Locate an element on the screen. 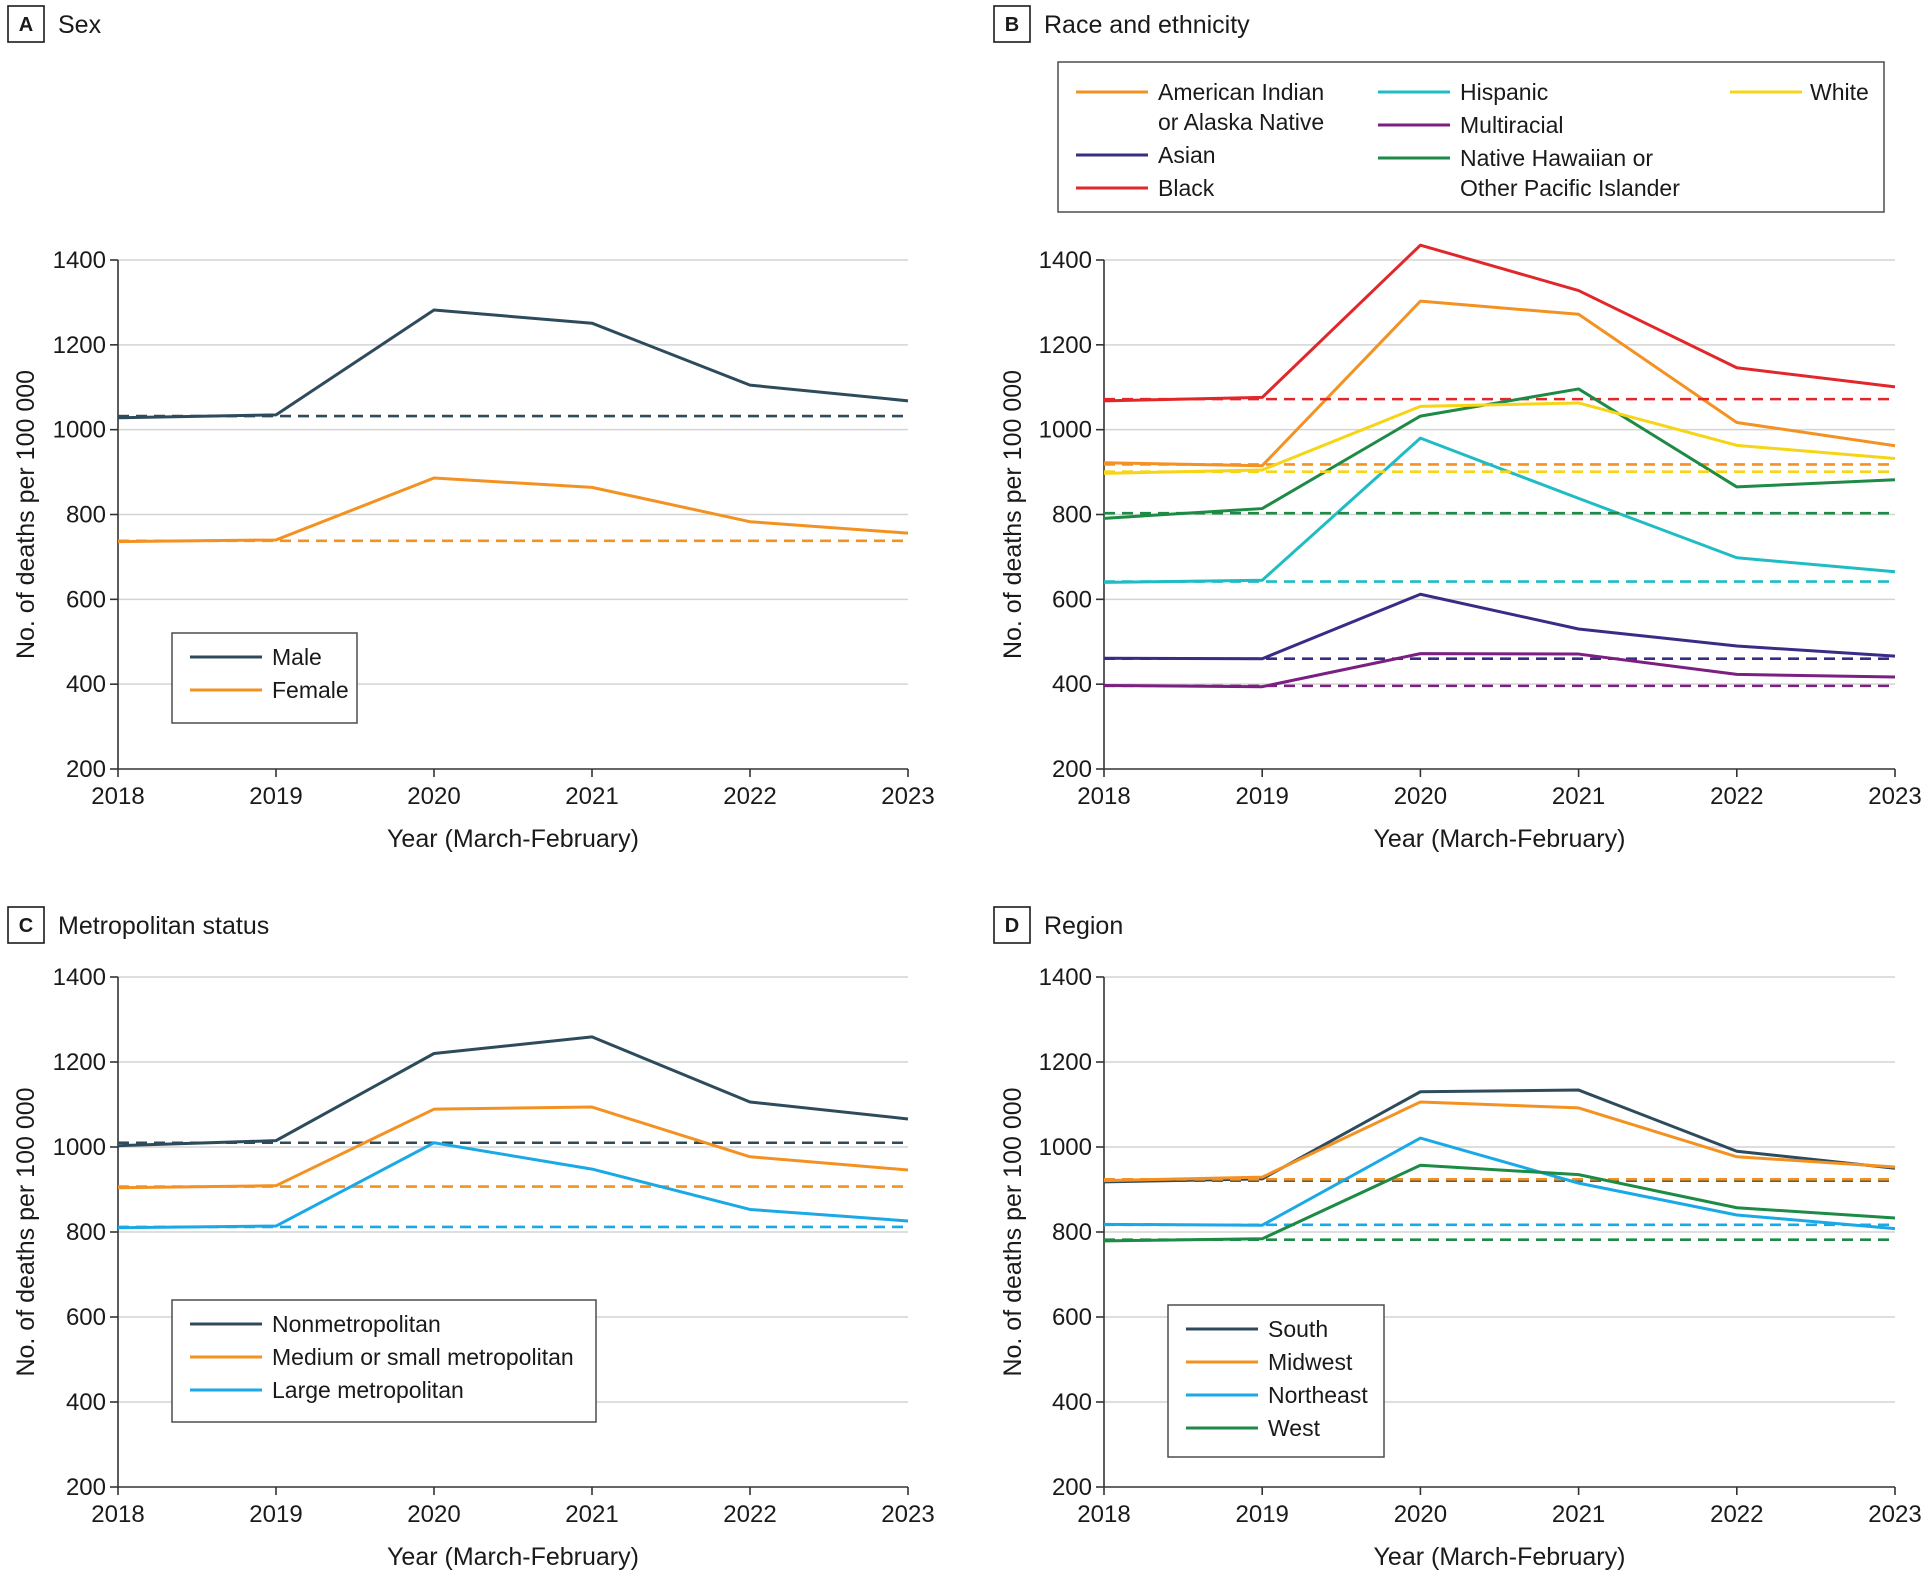  line-male is located at coordinates (513, 364).